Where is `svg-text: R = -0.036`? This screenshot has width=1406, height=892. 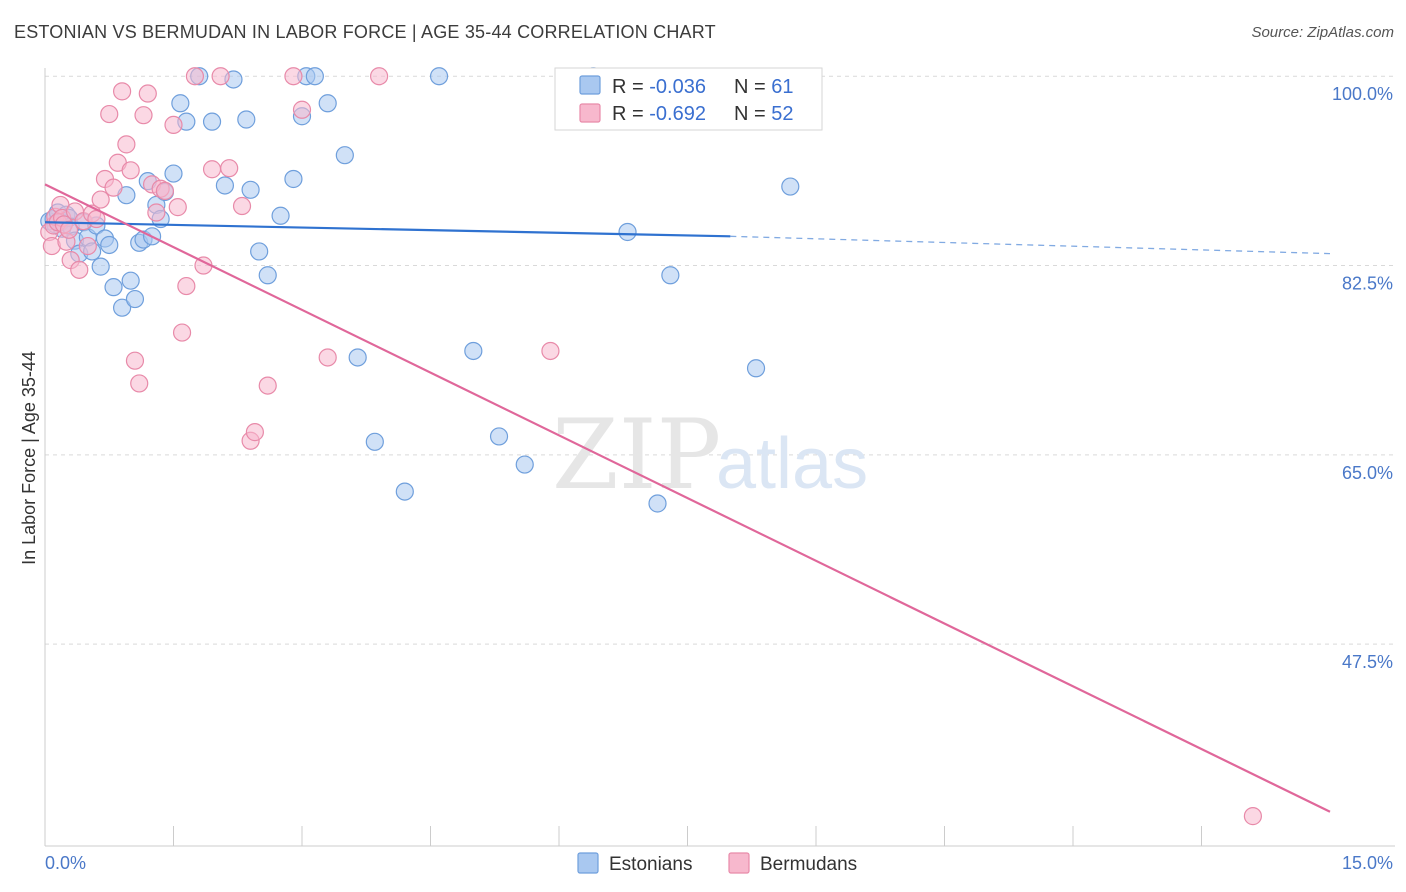
svg-text: R = -0.036 is located at coordinates (659, 87).